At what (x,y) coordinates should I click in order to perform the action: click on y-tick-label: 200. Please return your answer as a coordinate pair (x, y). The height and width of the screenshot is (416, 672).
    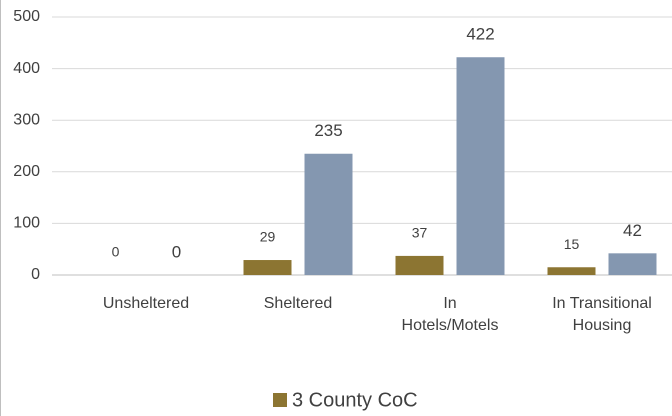
    Looking at the image, I should click on (26, 171).